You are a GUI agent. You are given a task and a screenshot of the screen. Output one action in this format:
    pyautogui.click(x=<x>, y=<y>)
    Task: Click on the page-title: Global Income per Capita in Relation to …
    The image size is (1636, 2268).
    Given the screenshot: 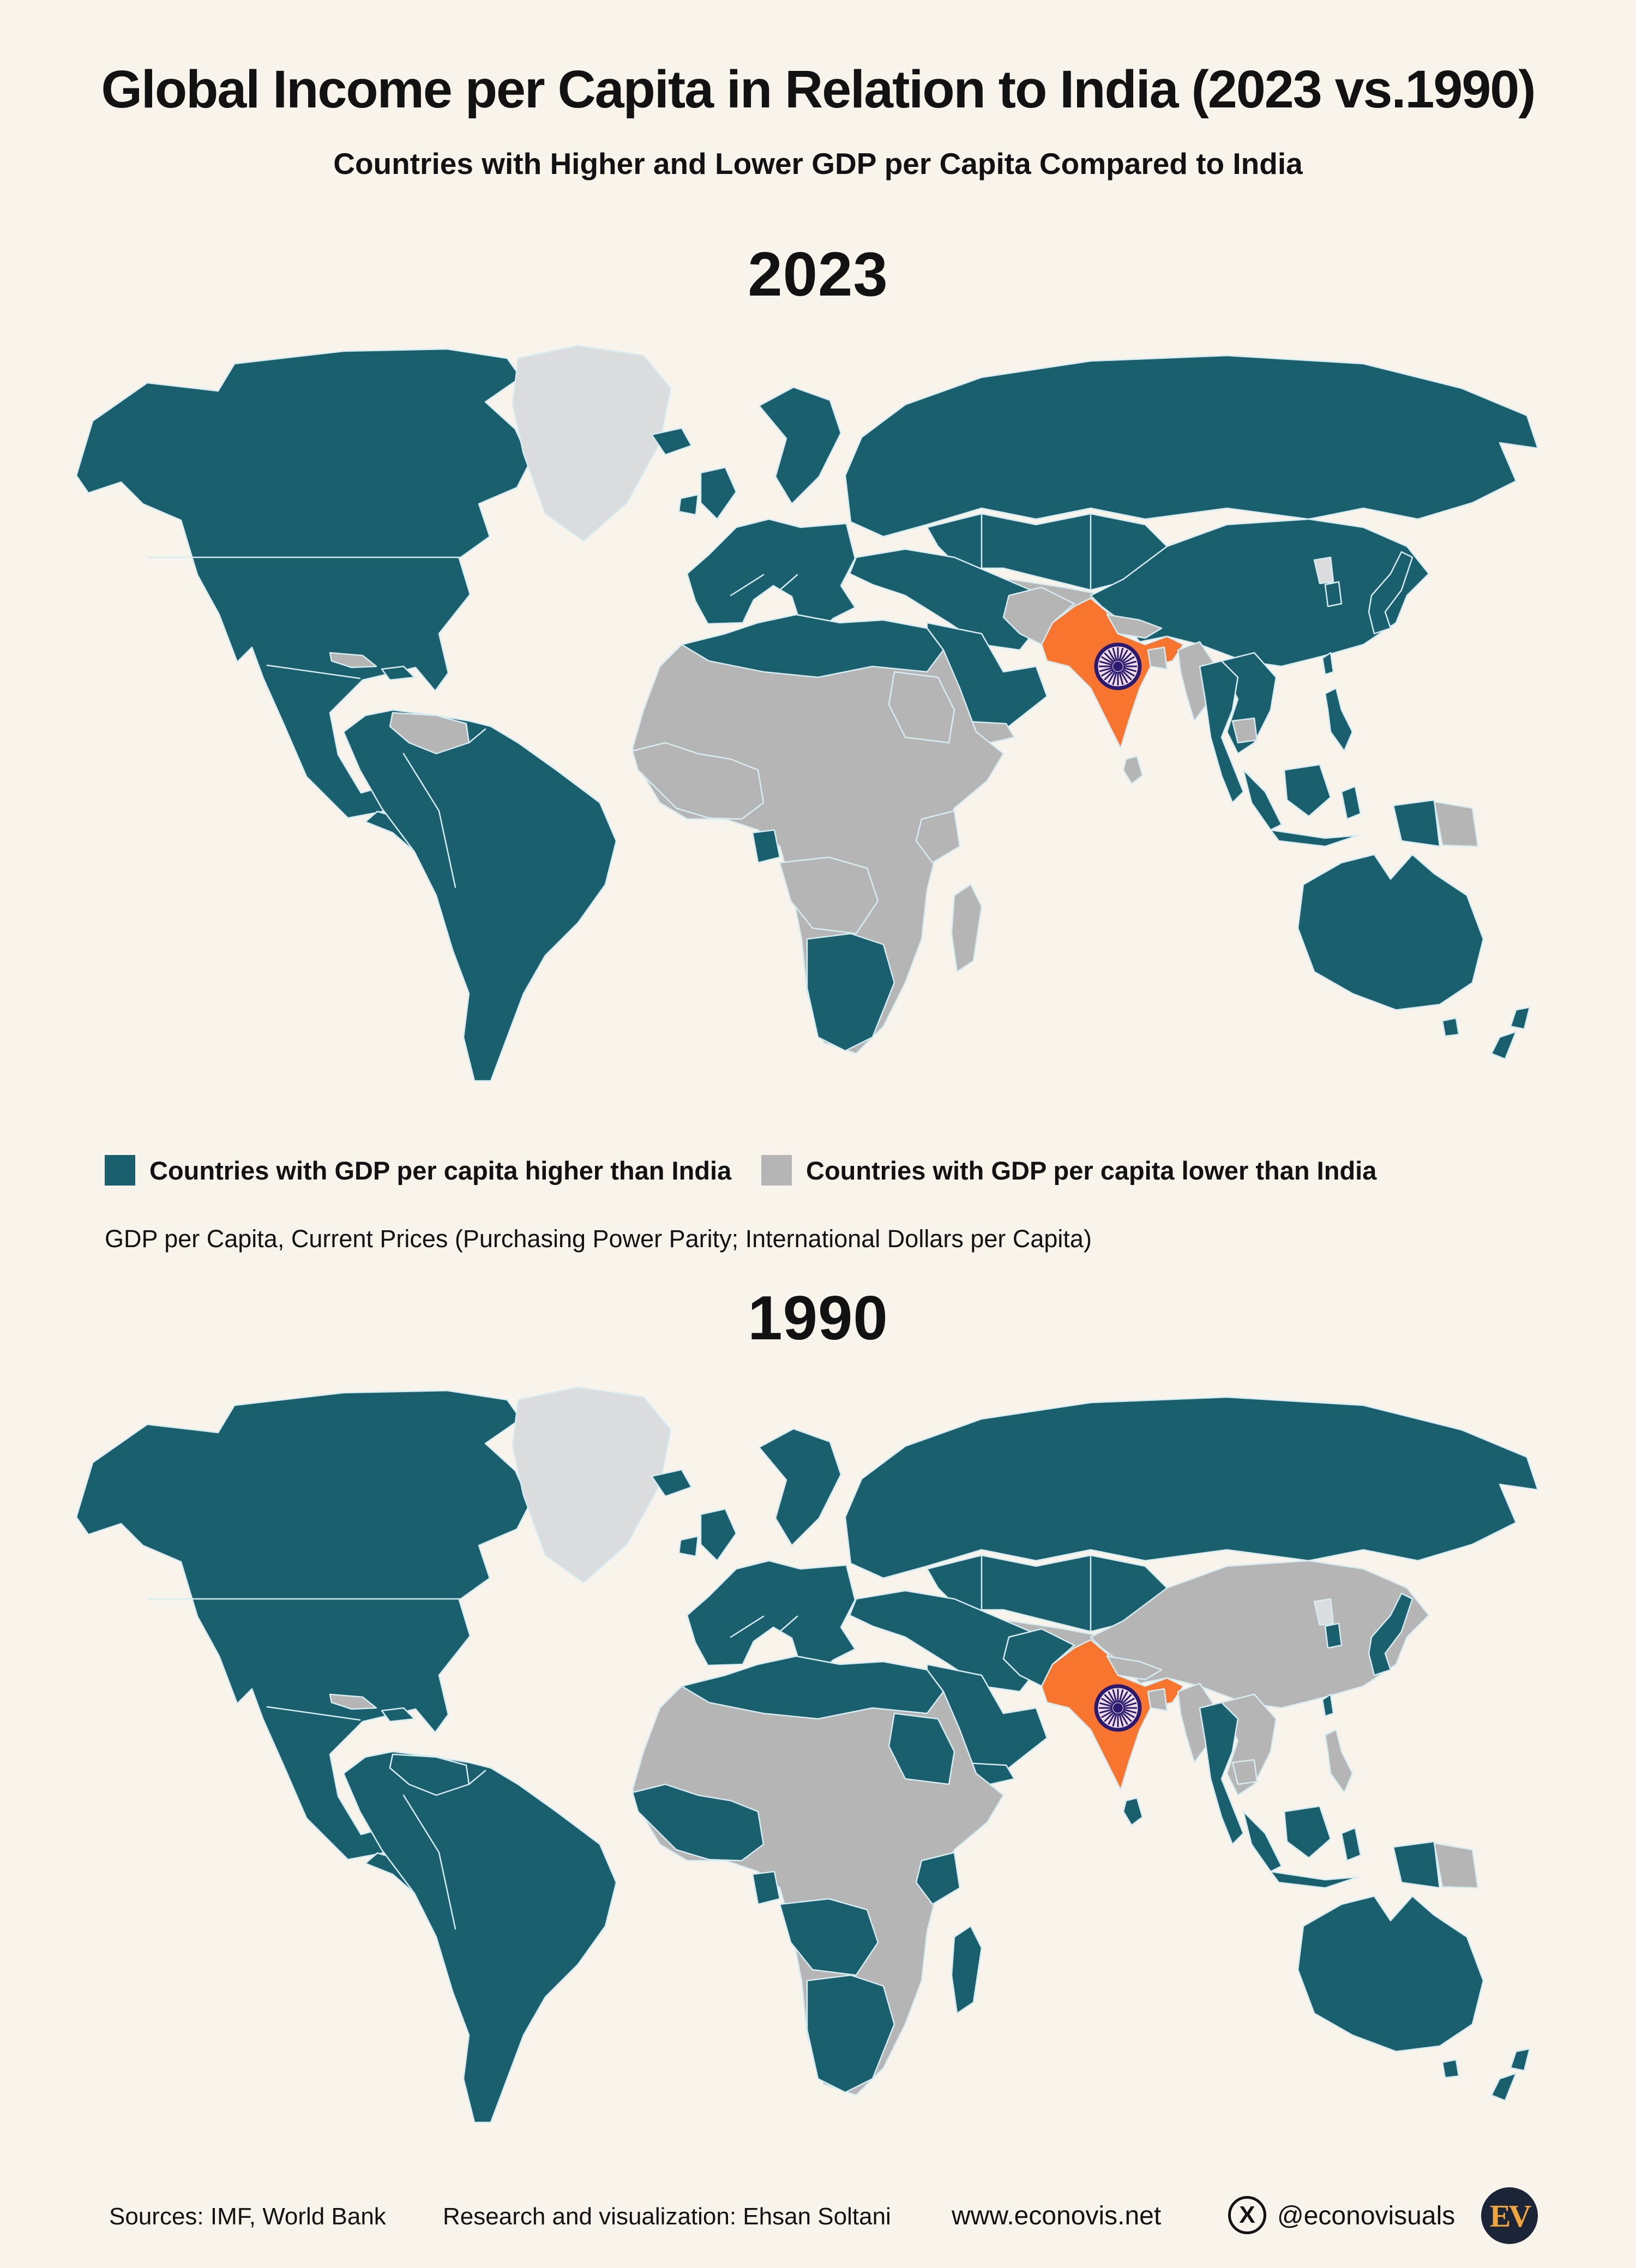 What is the action you would take?
    pyautogui.click(x=818, y=89)
    